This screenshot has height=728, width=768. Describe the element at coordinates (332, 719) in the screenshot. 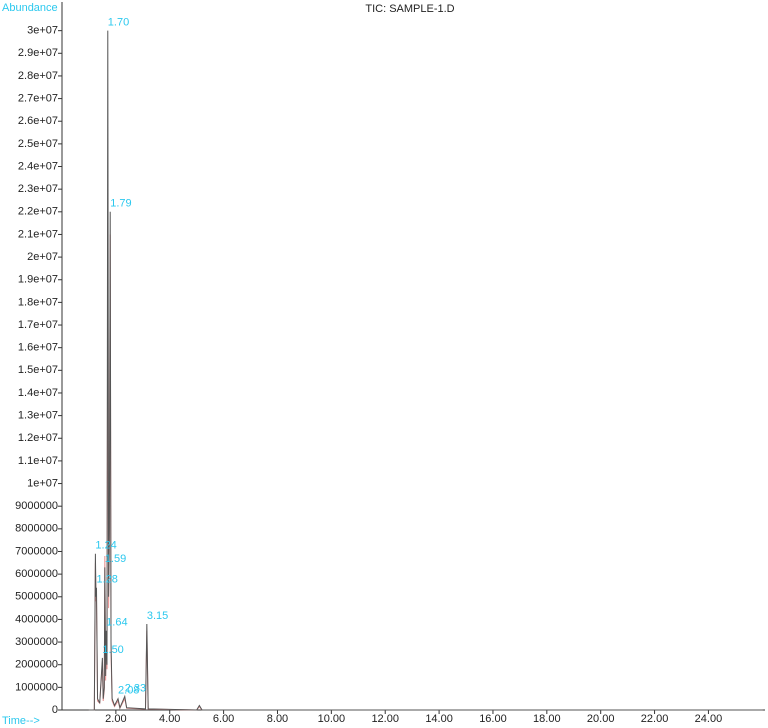

I see `x-tick-label: 10.00` at that location.